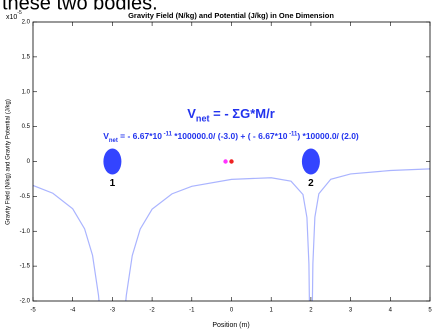  I want to click on x-tick-label: 3, so click(351, 311).